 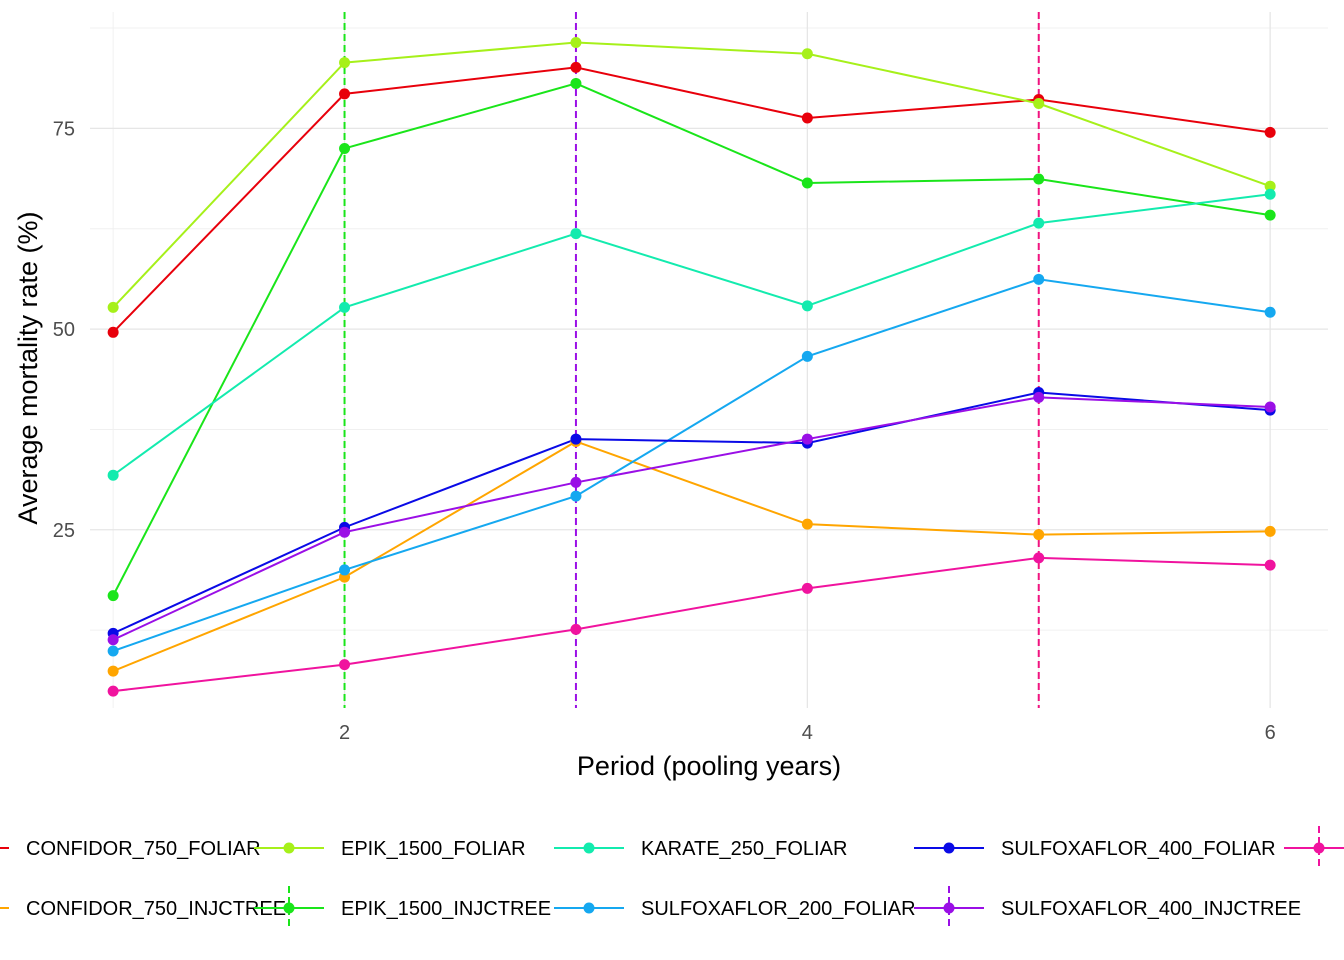 I want to click on legend-label: CONFIDOR_750_FOLIAR, so click(x=143, y=849).